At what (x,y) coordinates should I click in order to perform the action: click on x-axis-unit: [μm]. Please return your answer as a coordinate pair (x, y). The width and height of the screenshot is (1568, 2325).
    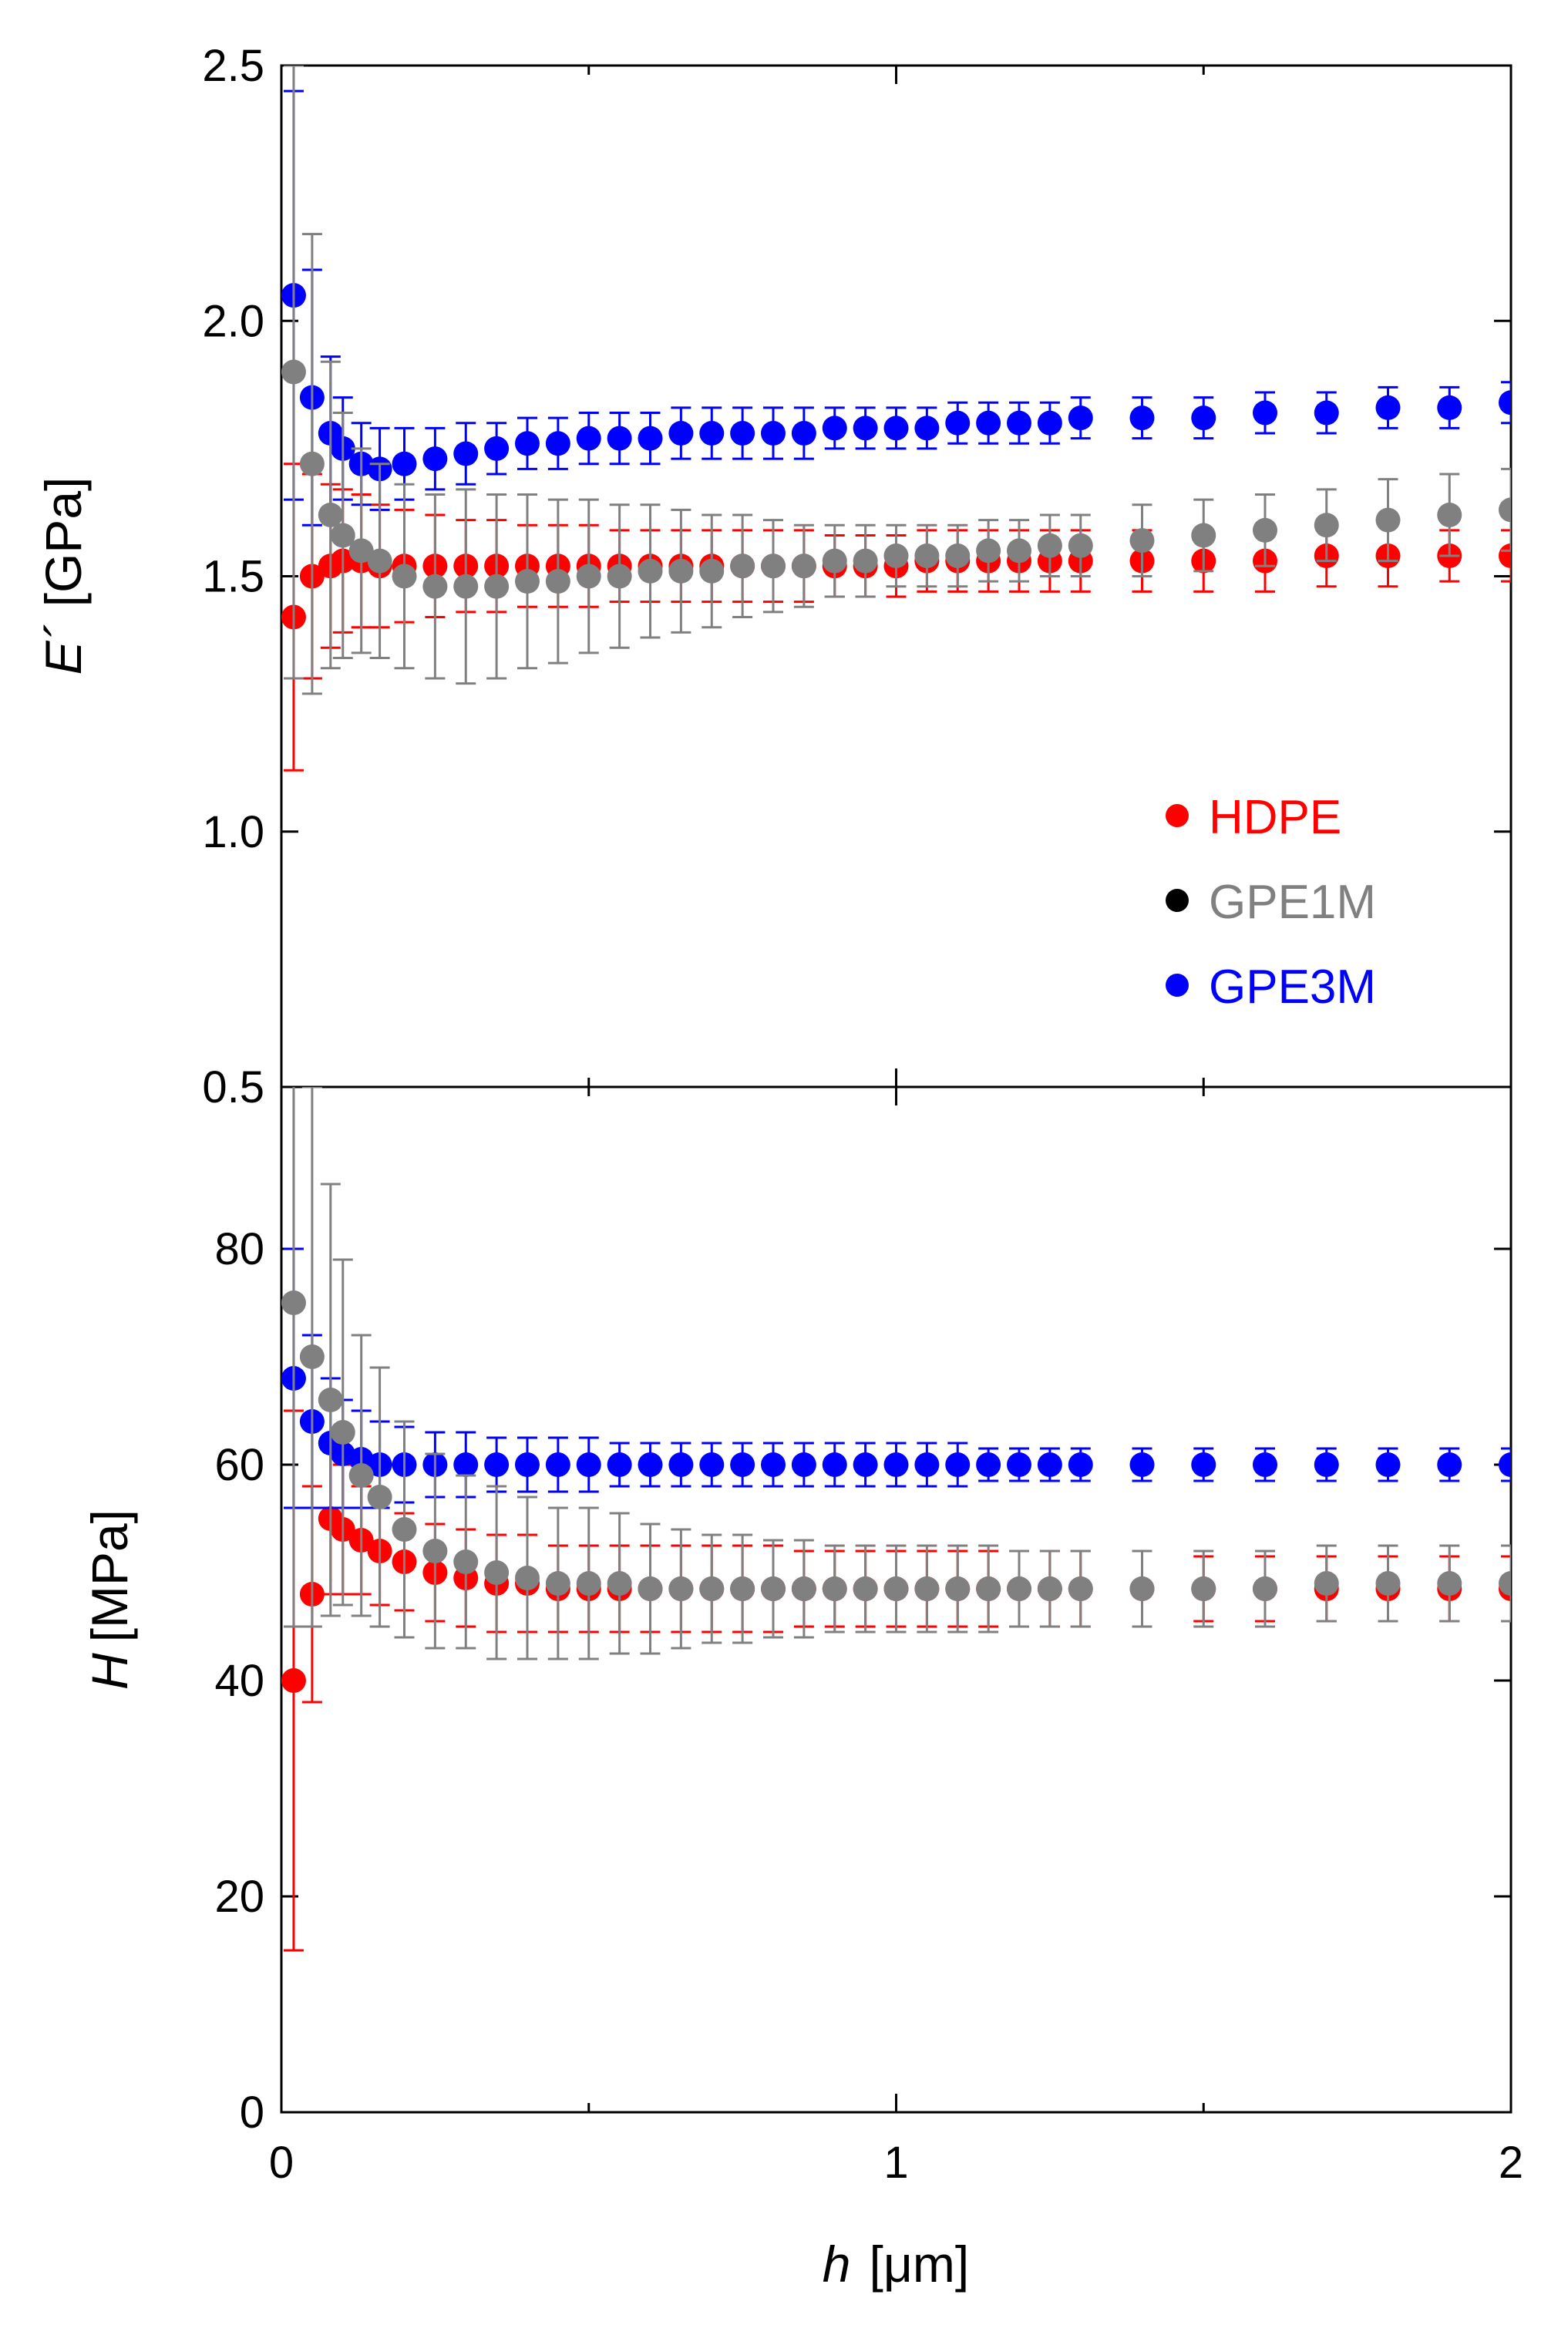
    Looking at the image, I should click on (920, 2264).